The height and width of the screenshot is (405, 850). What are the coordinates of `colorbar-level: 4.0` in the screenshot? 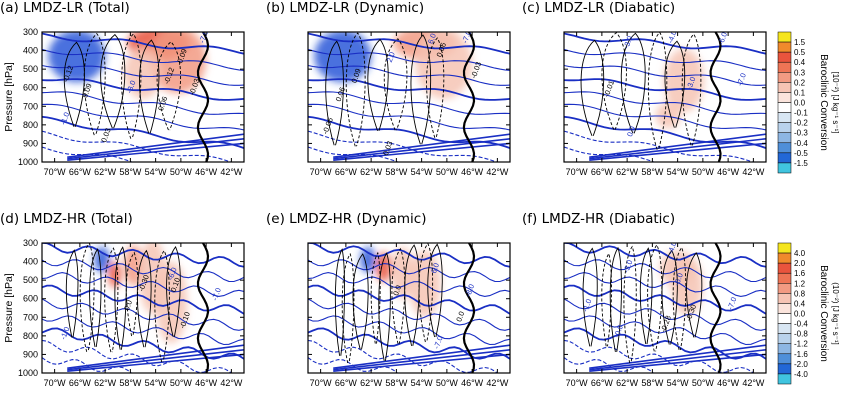 It's located at (800, 253).